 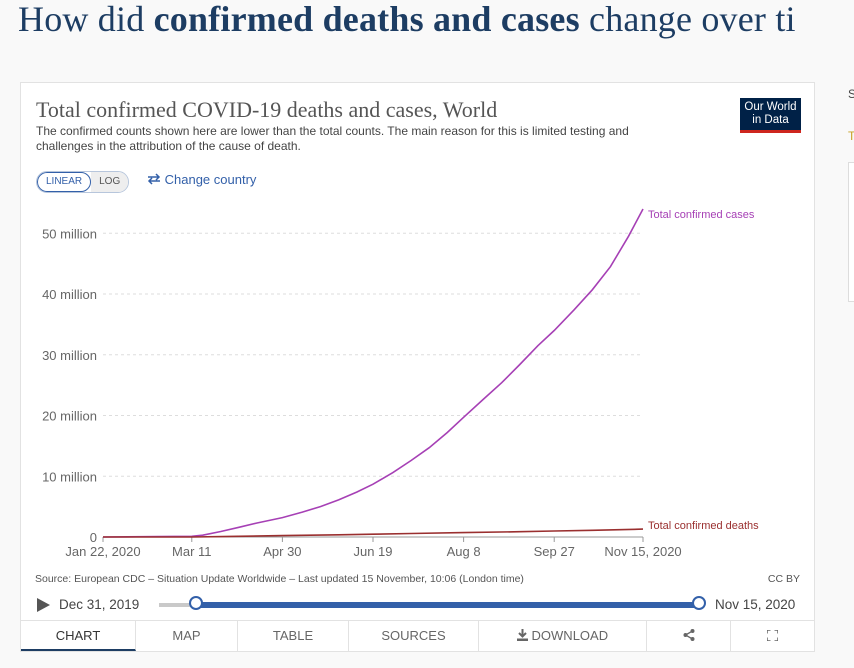 I want to click on series-label-total-confirmed-deaths: Total confirmed deaths, so click(x=703, y=526).